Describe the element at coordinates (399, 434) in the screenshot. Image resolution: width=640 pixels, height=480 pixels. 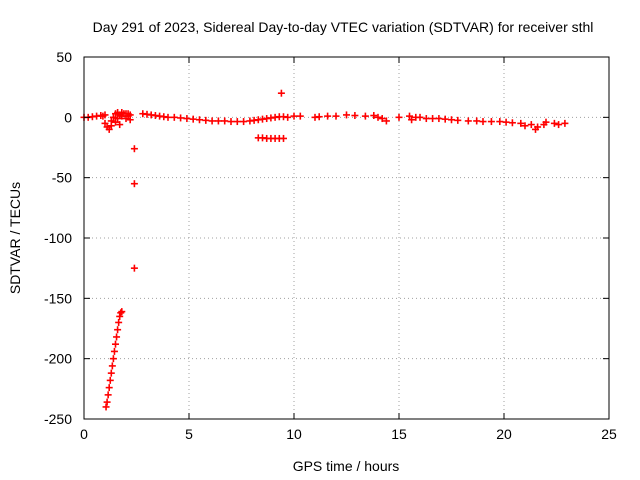
I see `x-tick-label: 15` at that location.